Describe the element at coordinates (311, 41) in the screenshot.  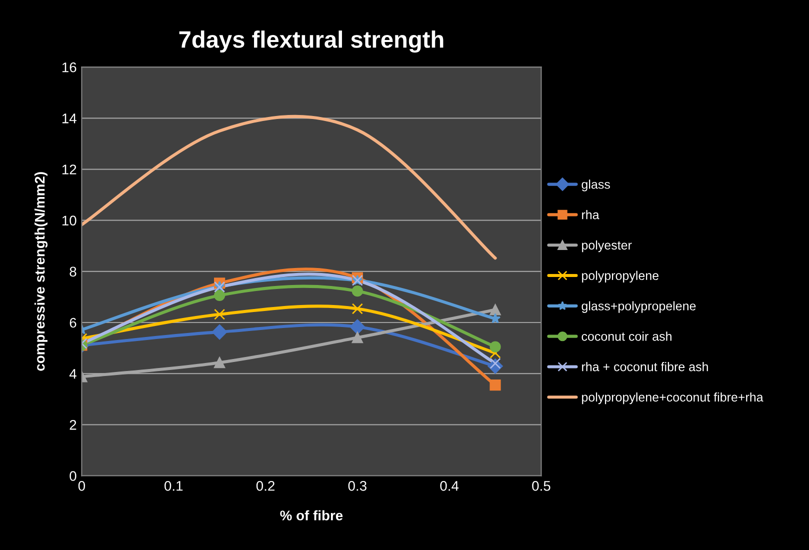
I see `chart-title: 7days flextural strength` at that location.